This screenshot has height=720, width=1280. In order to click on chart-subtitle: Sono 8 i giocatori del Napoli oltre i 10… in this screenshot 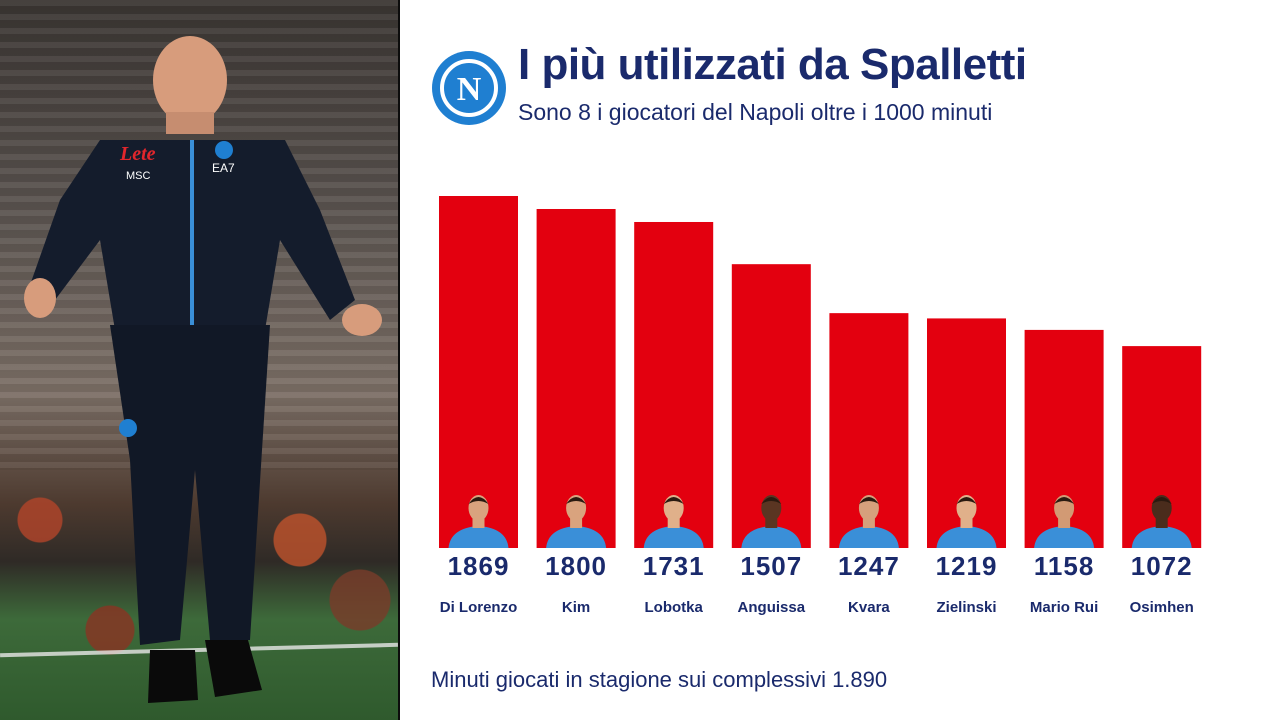, I will do `click(755, 112)`.